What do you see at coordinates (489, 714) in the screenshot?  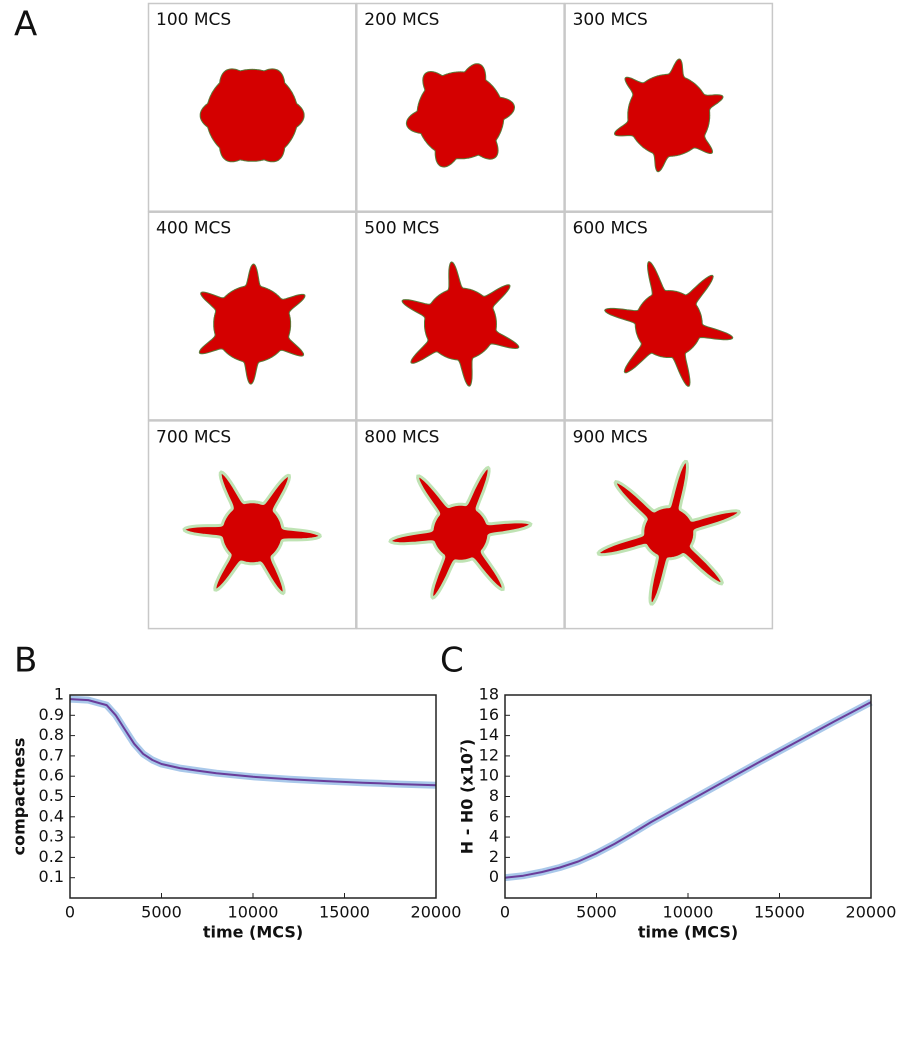 I see `y-tick-label: 16` at bounding box center [489, 714].